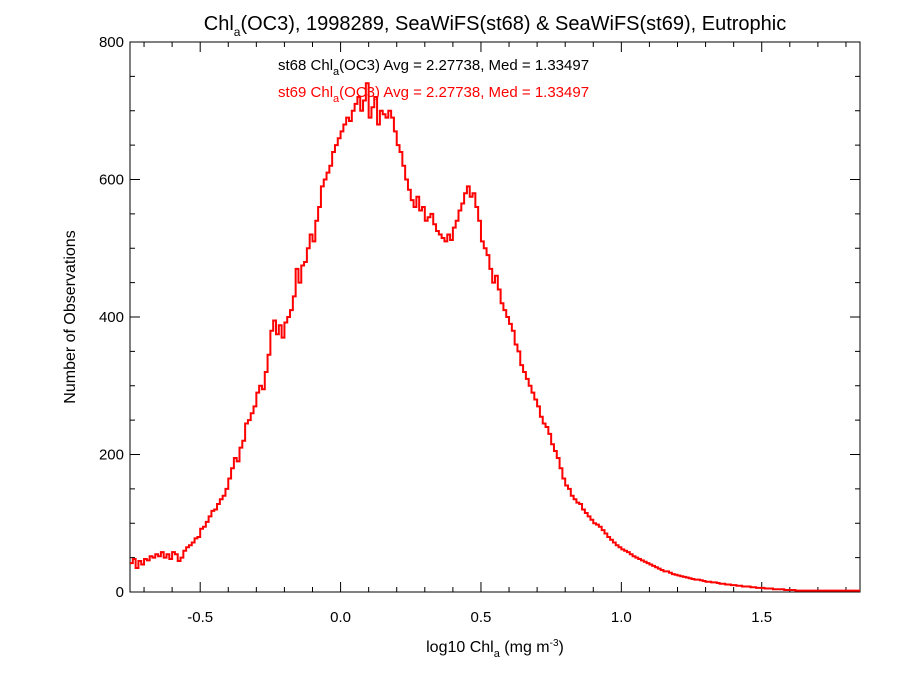  I want to click on x-tick-label: -0.5, so click(200, 617).